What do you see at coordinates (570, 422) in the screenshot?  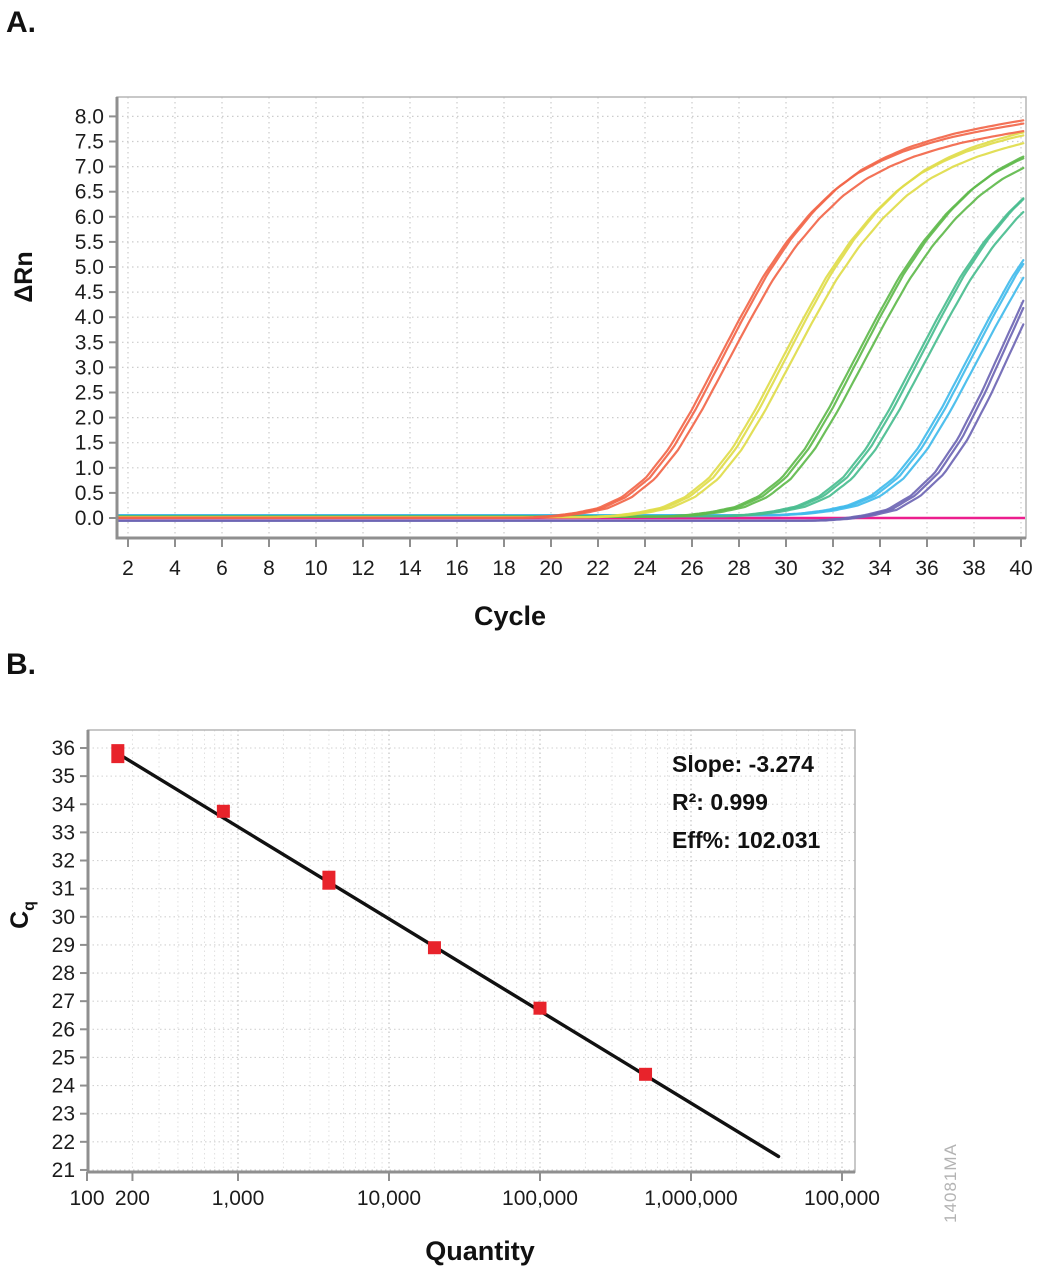 I see `standard-160-curve` at bounding box center [570, 422].